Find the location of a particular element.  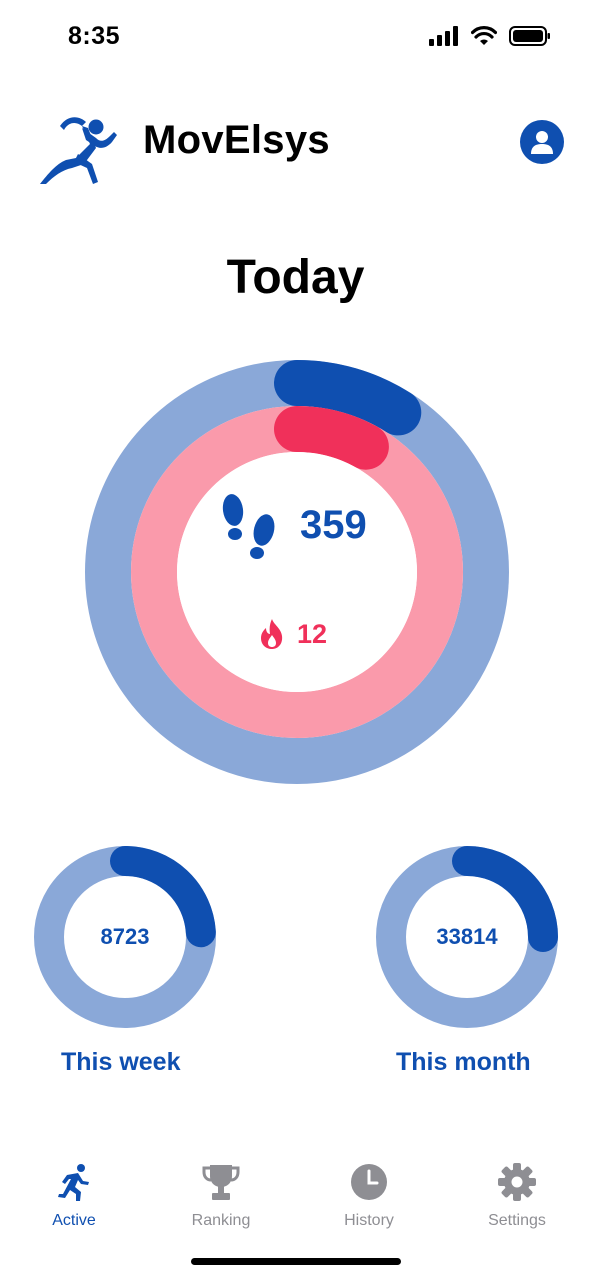

steps-value: 359 is located at coordinates (333, 524).